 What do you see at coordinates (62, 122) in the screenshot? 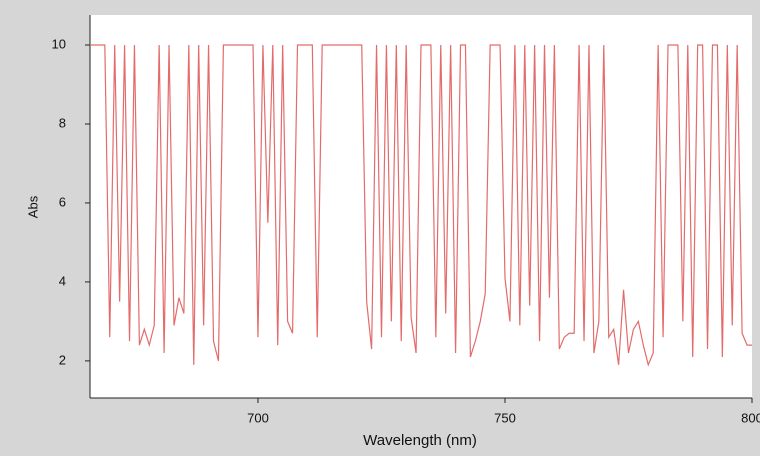
I see `y-tick-label: 8` at bounding box center [62, 122].